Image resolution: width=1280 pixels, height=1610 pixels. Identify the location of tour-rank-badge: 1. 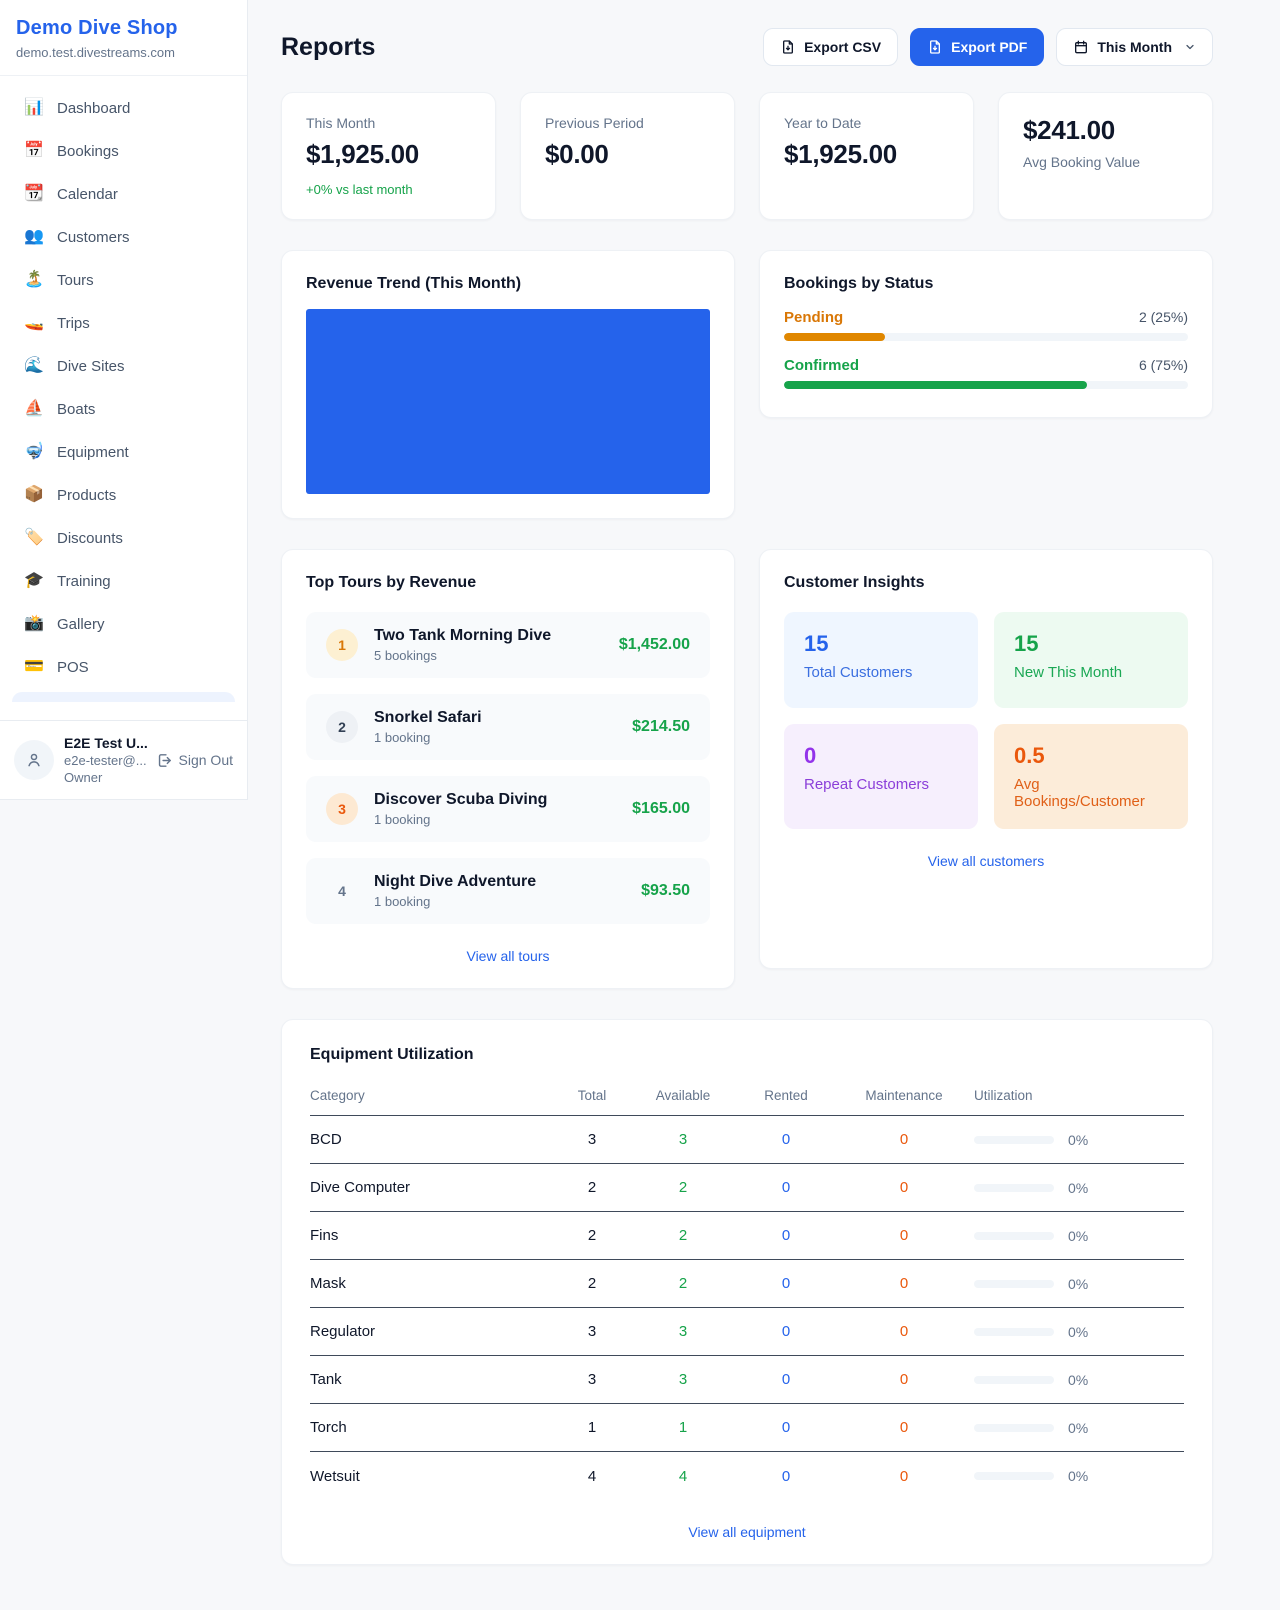
(342, 645).